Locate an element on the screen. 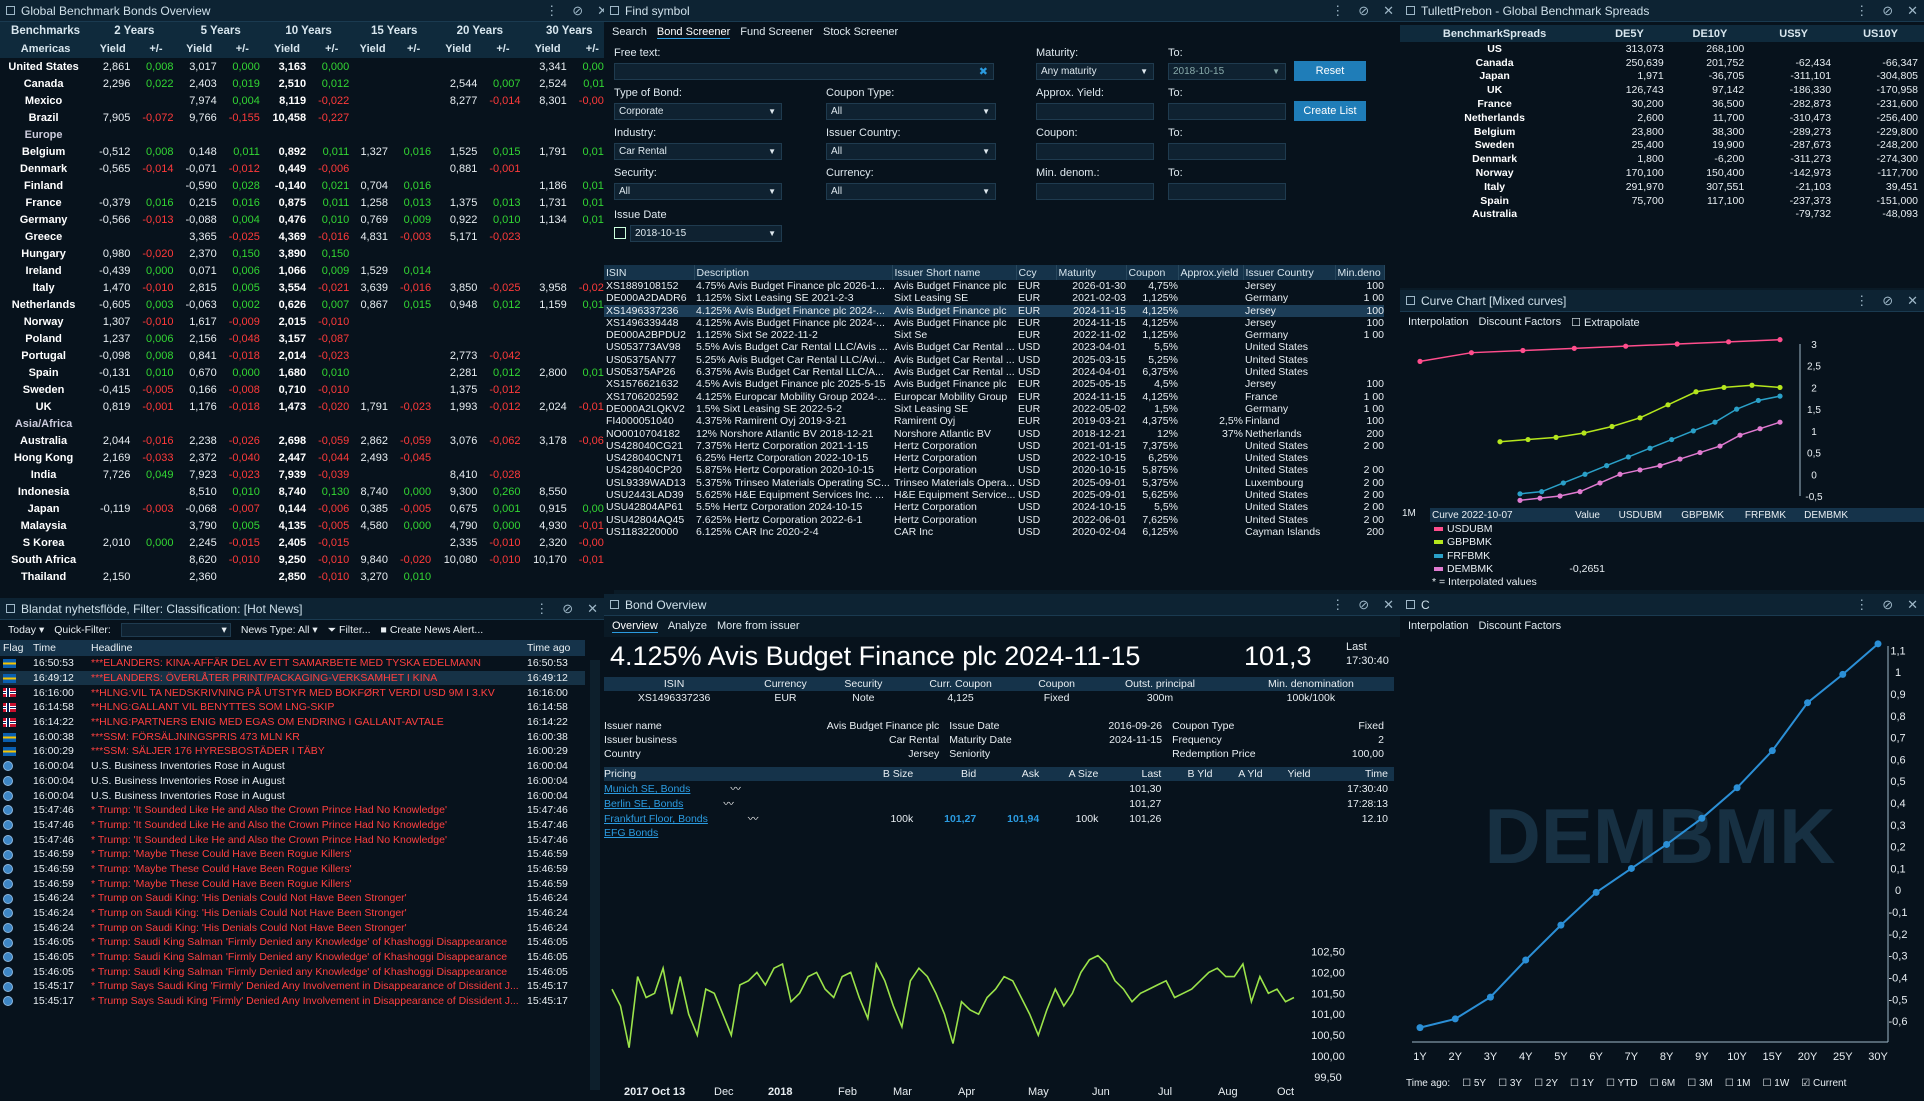  column-header: Issuer Country is located at coordinates (1289, 272).